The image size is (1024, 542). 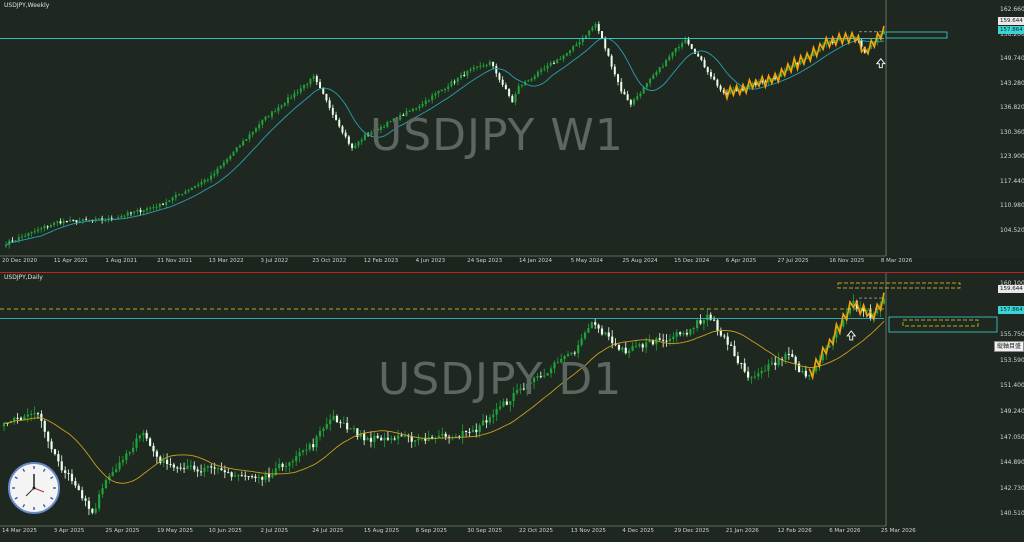 I want to click on price-axis-label: 147.050, so click(x=1012, y=437).